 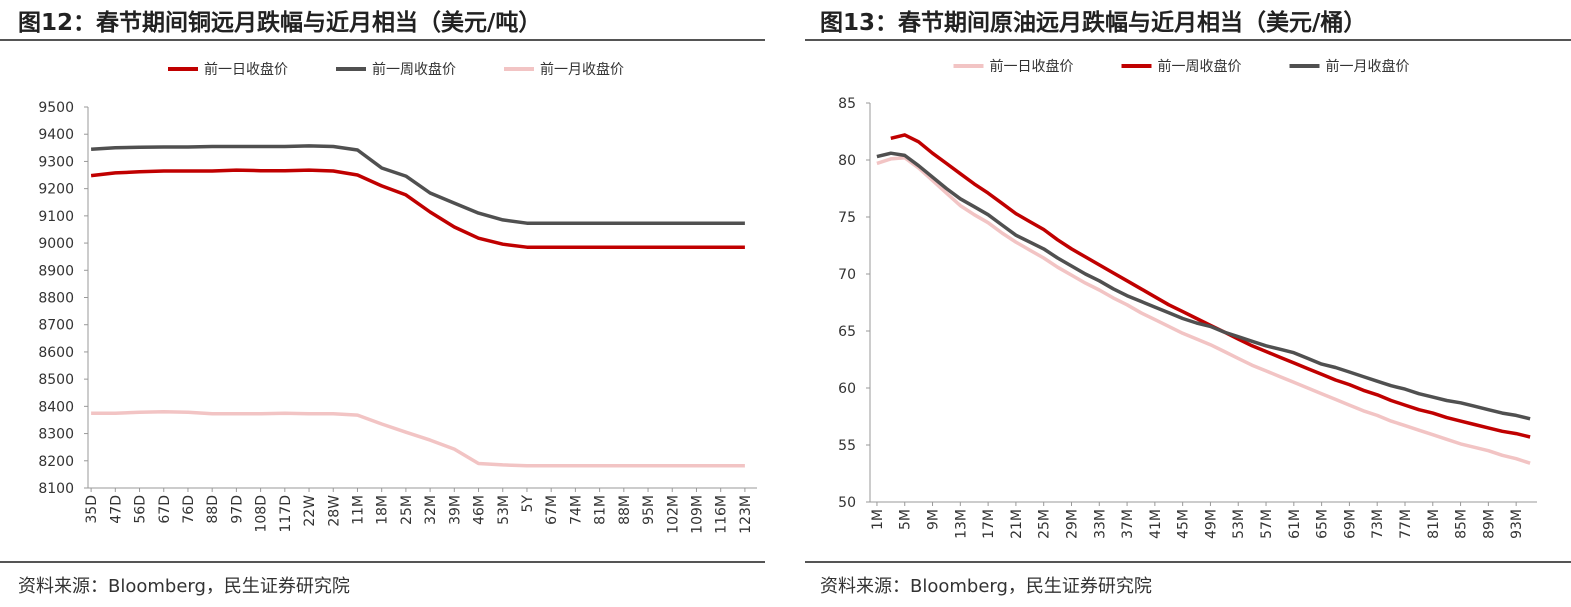 I want to click on y-tick-label: 9200, so click(x=56, y=190).